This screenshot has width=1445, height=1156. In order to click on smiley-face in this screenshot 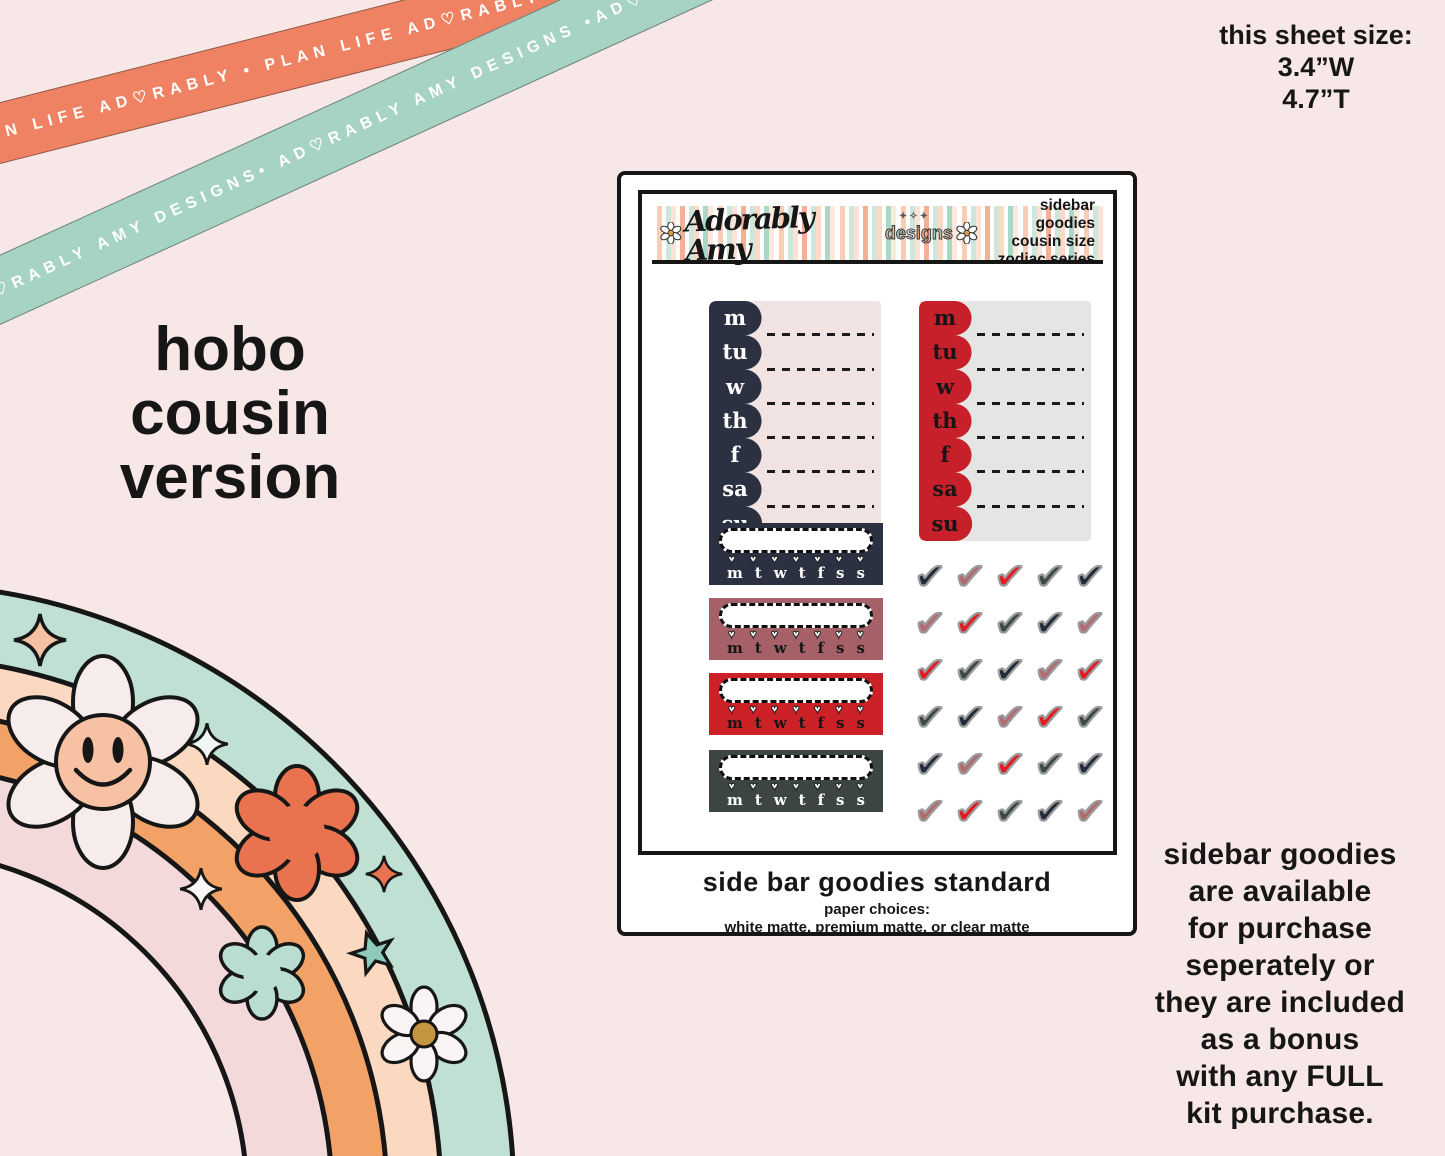, I will do `click(103, 762)`.